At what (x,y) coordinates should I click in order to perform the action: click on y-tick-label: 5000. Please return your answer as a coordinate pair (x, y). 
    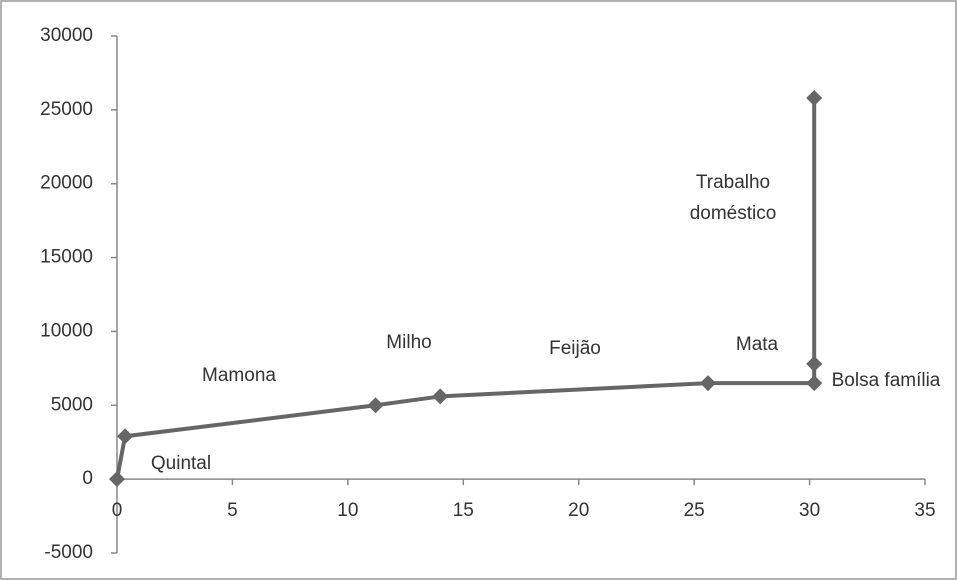
    Looking at the image, I should click on (72, 404).